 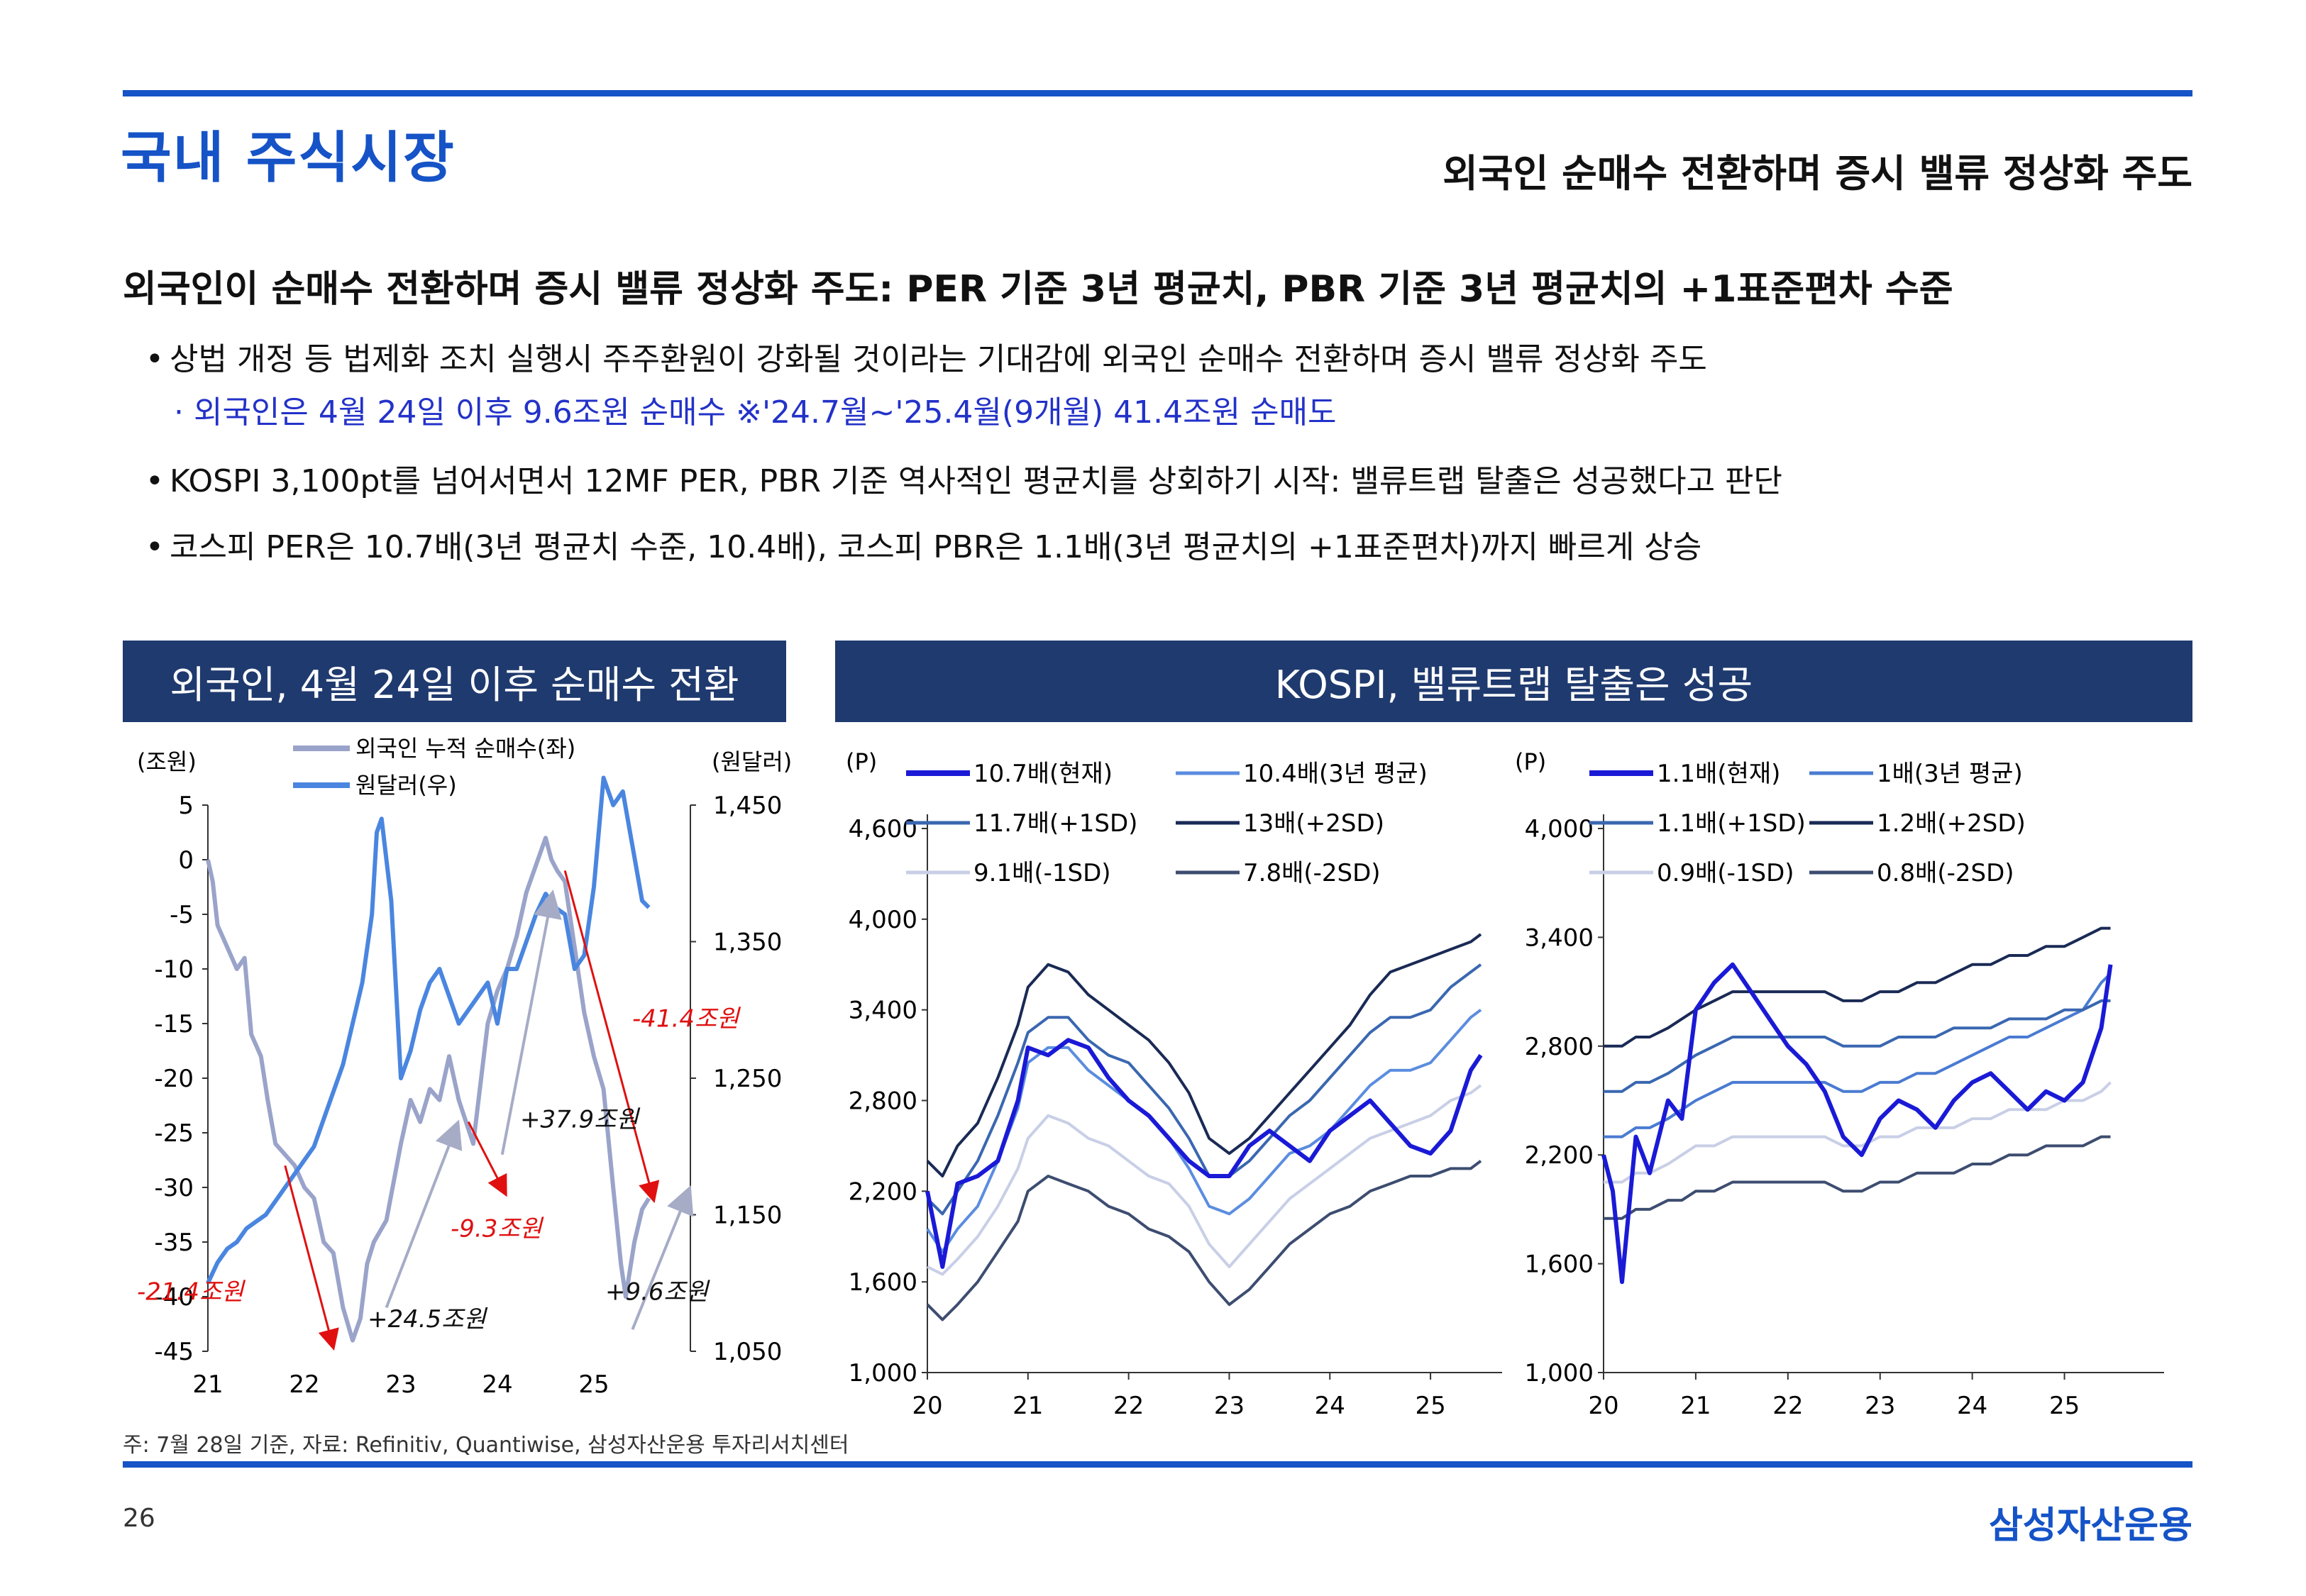 What do you see at coordinates (752, 762) in the screenshot?
I see `right-y-label: (원달러)` at bounding box center [752, 762].